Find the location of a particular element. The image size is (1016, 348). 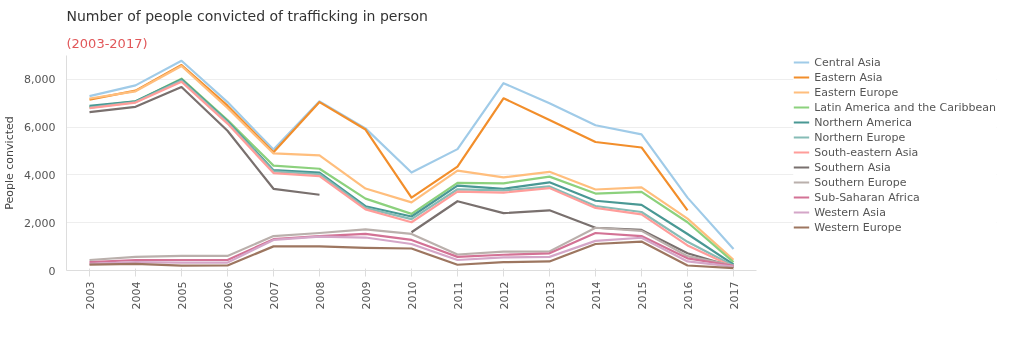

chart-subtitle: (2003-2017) is located at coordinates (107, 43).